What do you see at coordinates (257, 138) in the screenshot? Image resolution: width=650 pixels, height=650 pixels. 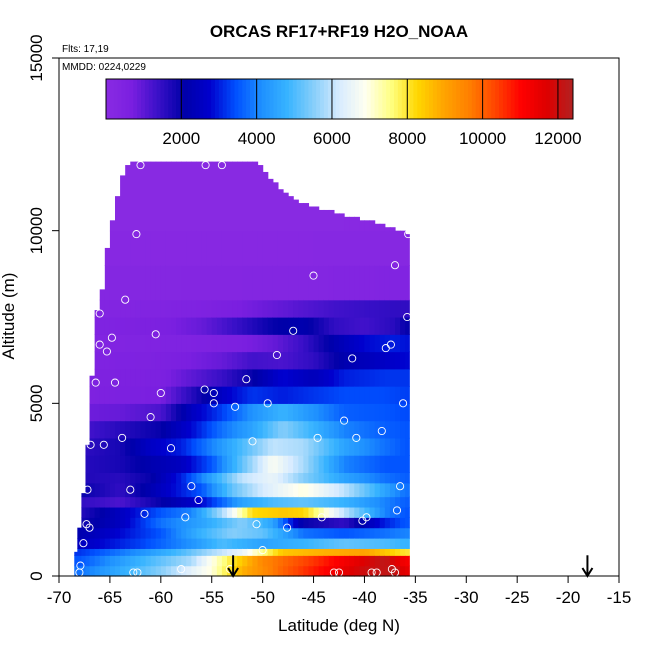 I see `colorbar-tick-label: 4000` at bounding box center [257, 138].